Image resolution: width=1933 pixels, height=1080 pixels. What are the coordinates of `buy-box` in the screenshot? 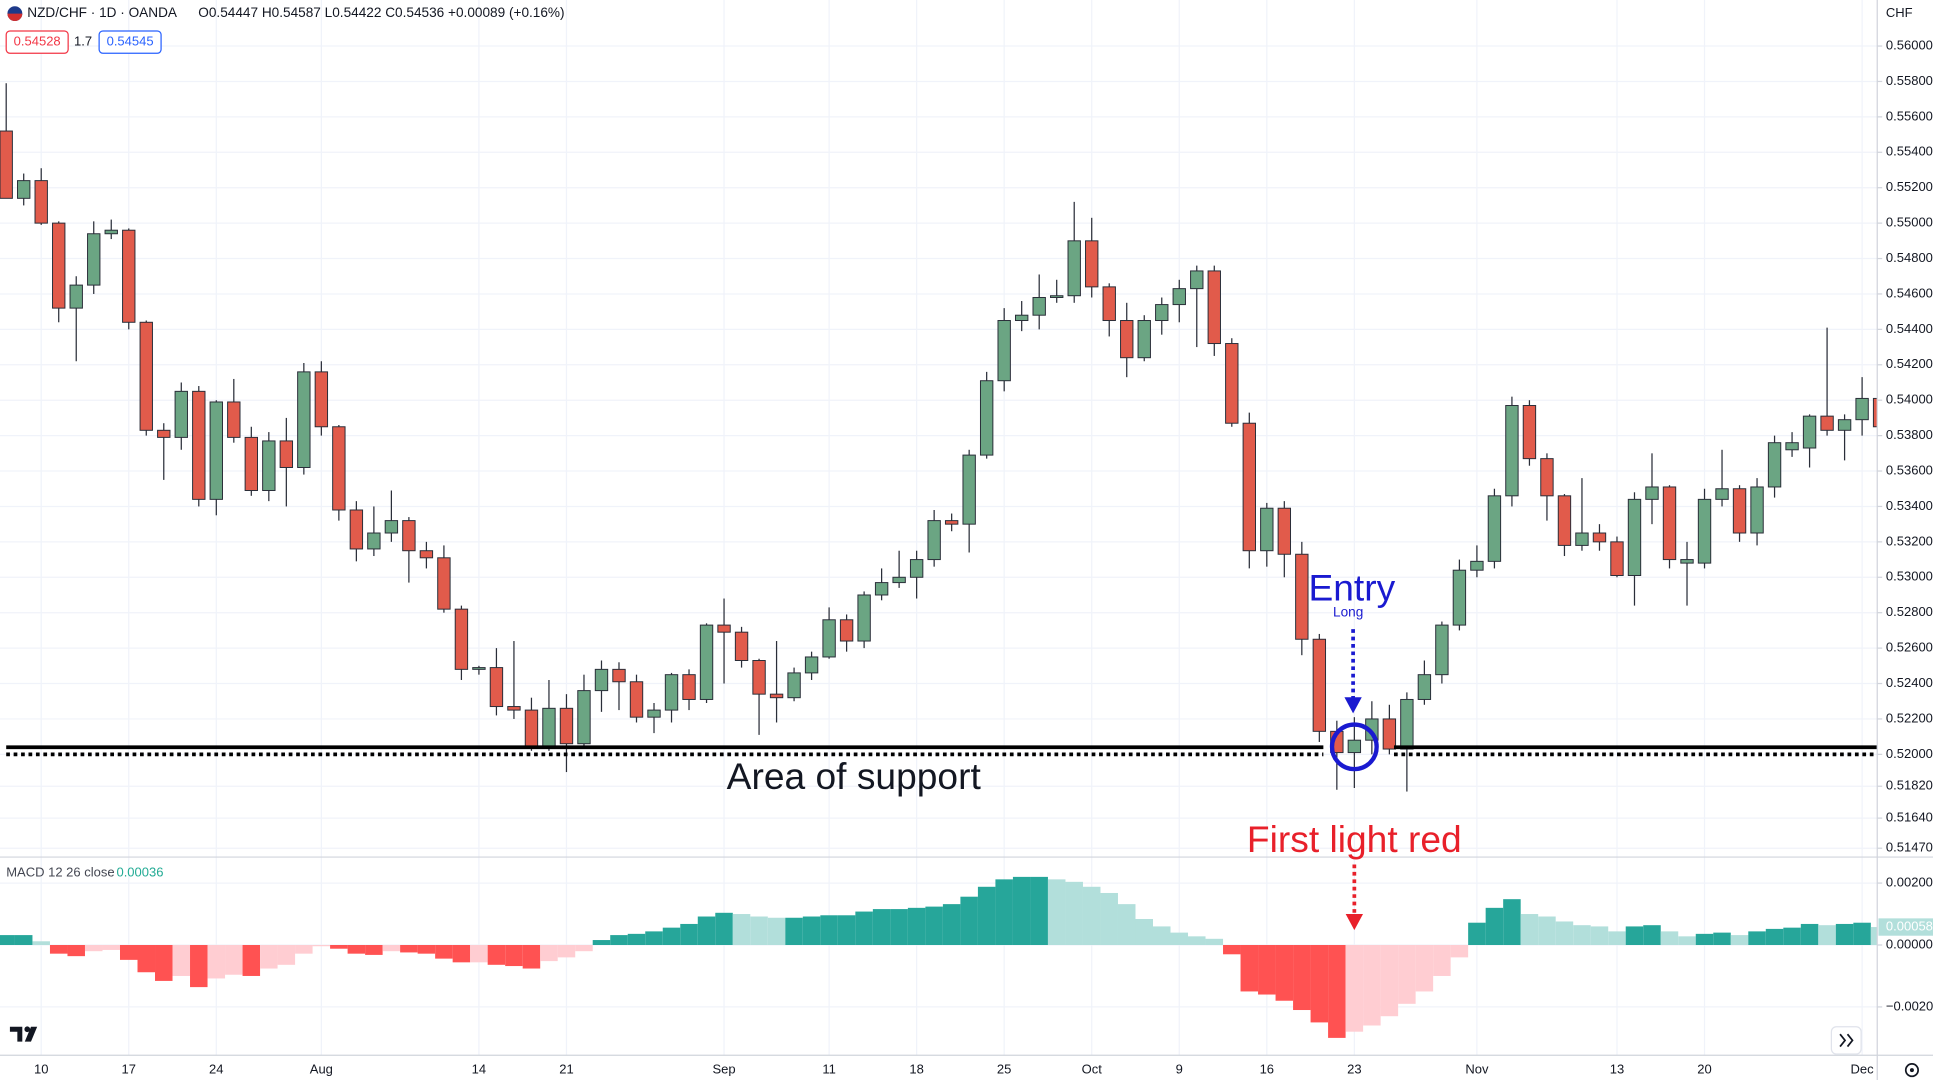 It's located at (130, 42).